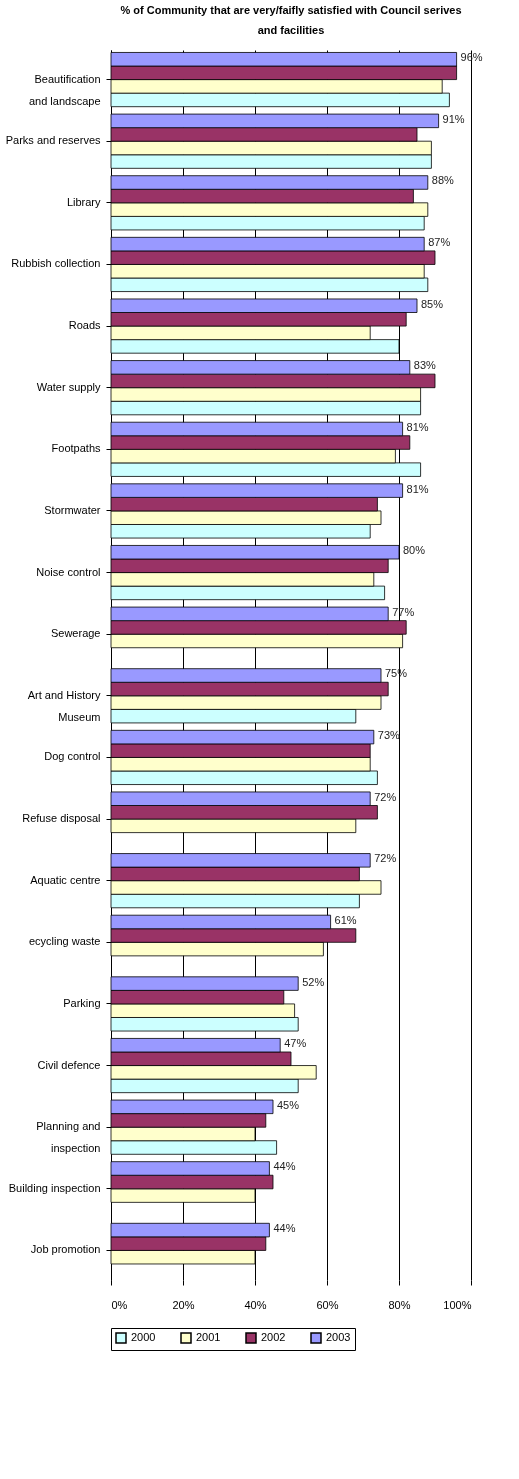 This screenshot has height=1479, width=519. I want to click on y-tick-label: Water supply, so click(68, 386).